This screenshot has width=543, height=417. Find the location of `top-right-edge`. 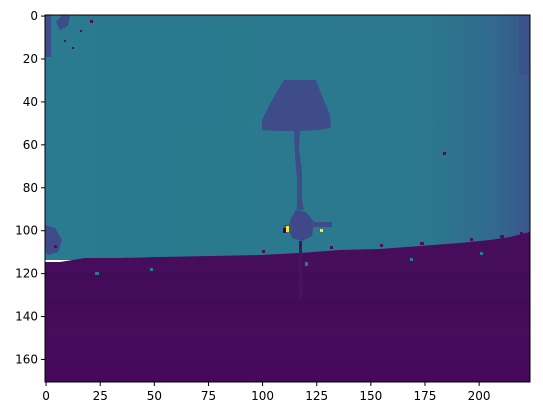

top-right-edge is located at coordinates (524, 45).